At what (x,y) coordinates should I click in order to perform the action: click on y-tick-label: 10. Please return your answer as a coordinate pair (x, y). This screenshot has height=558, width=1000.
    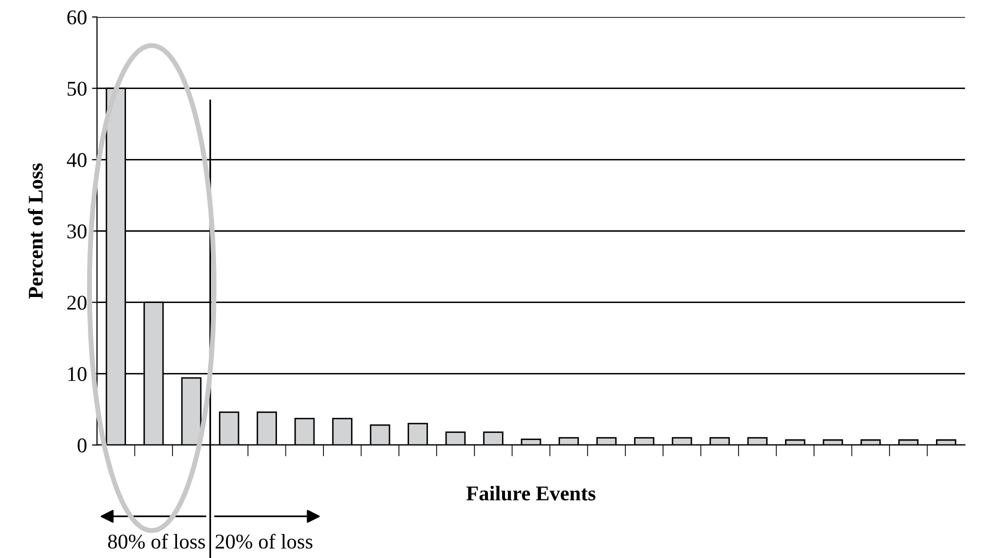
    Looking at the image, I should click on (77, 374).